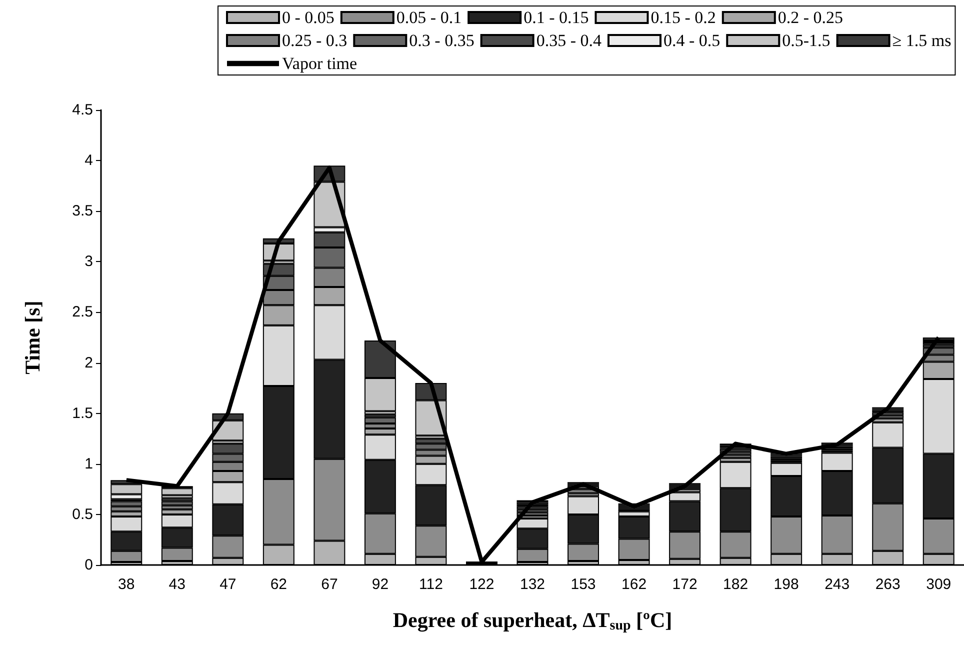 The width and height of the screenshot is (964, 647). What do you see at coordinates (82, 312) in the screenshot?
I see `y-tick-label: 2.5` at bounding box center [82, 312].